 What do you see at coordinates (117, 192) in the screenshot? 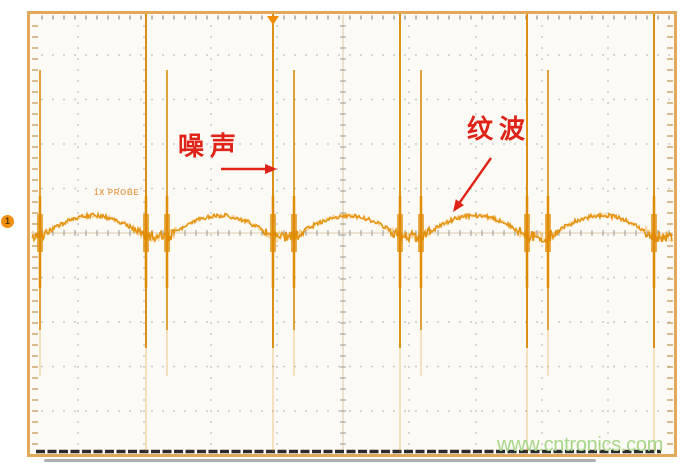
I see `probe-label: 1X PROBE` at bounding box center [117, 192].